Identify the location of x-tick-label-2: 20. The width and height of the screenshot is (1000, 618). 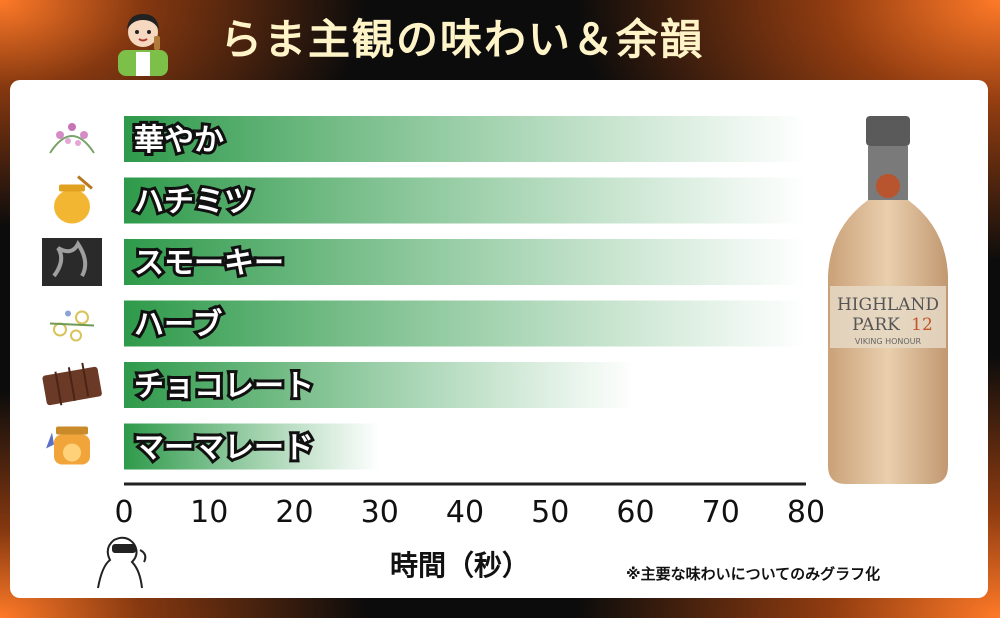
(294, 512).